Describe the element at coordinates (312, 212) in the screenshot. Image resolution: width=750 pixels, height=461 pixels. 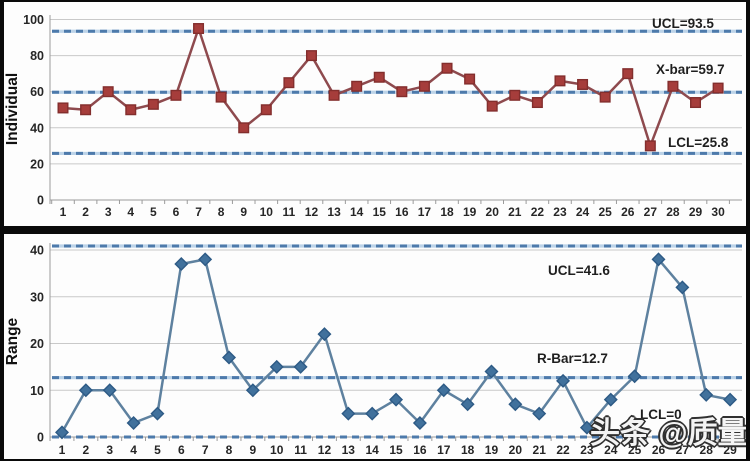
I see `x-tick-label: 12` at that location.